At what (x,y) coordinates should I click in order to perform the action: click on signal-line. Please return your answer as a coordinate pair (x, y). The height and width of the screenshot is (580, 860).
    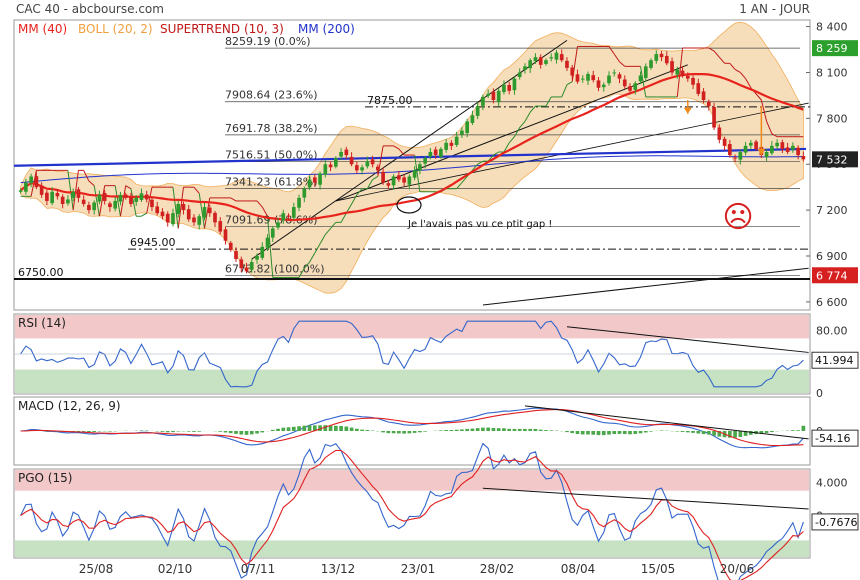
    Looking at the image, I should click on (412, 428).